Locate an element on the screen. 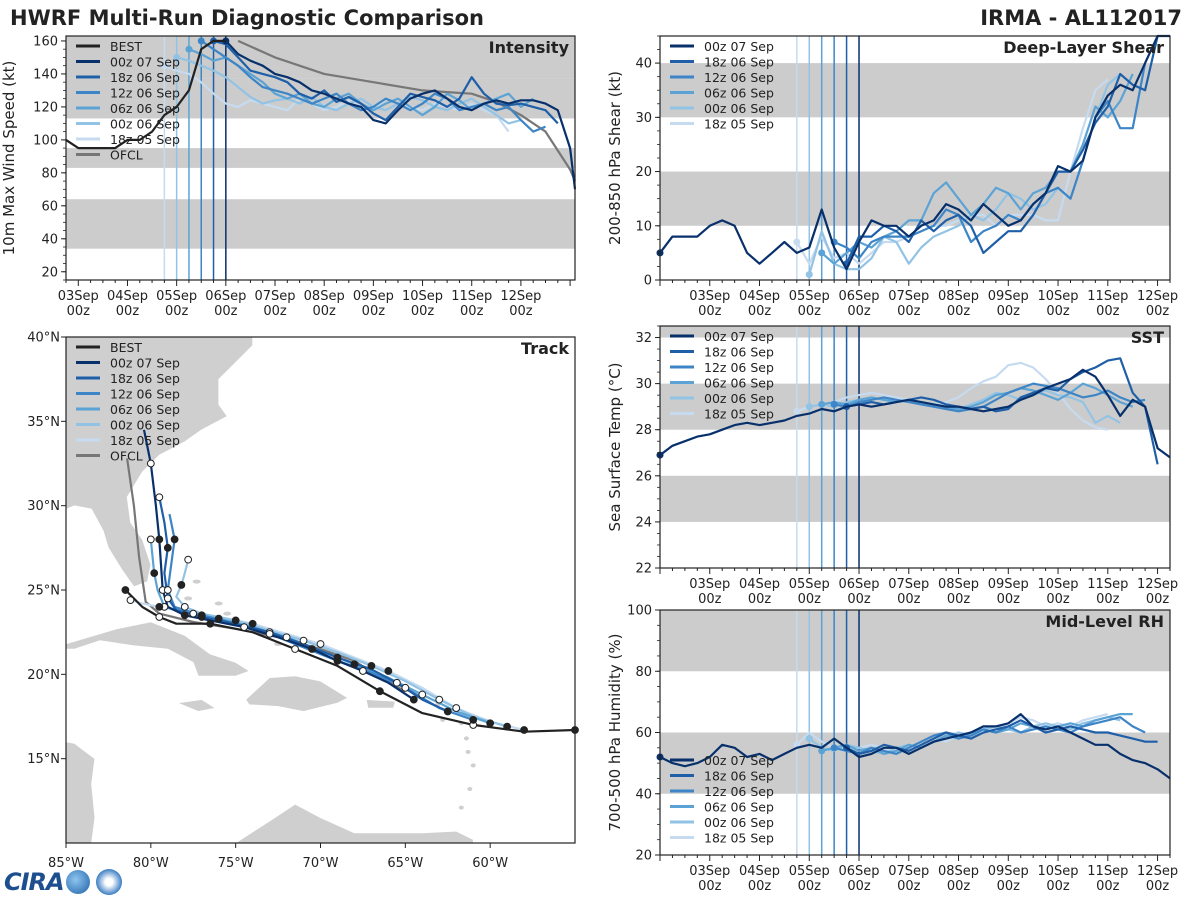 This screenshot has width=1200, height=900. y-tick-label: 20°N is located at coordinates (43, 675).